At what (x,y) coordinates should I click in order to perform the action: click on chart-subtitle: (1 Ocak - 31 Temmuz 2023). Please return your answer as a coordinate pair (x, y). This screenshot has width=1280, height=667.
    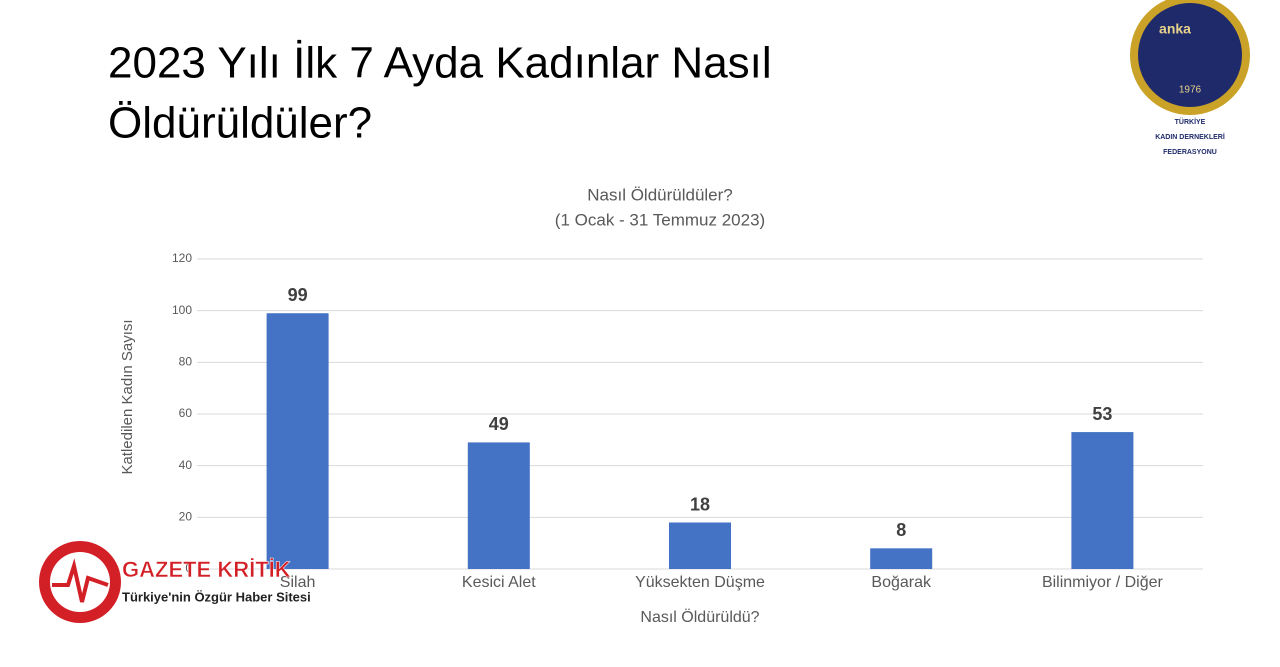
    Looking at the image, I should click on (660, 219).